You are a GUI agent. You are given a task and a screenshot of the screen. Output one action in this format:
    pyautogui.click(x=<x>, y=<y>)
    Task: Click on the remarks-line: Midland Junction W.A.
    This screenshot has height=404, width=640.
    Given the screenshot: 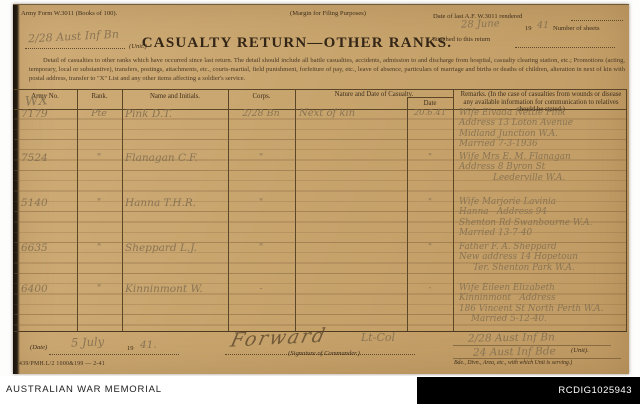 What is the action you would take?
    pyautogui.click(x=508, y=133)
    